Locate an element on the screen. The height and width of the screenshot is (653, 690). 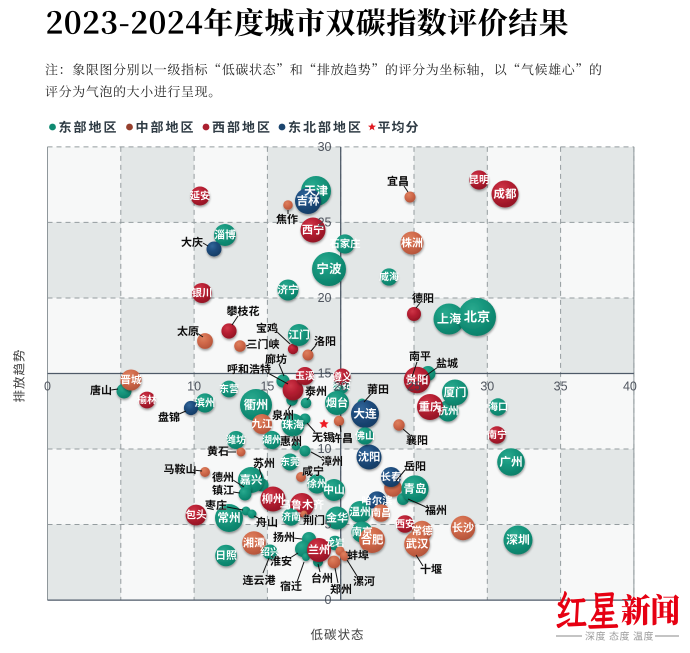
svg-text: 35 is located at coordinates (561, 387).